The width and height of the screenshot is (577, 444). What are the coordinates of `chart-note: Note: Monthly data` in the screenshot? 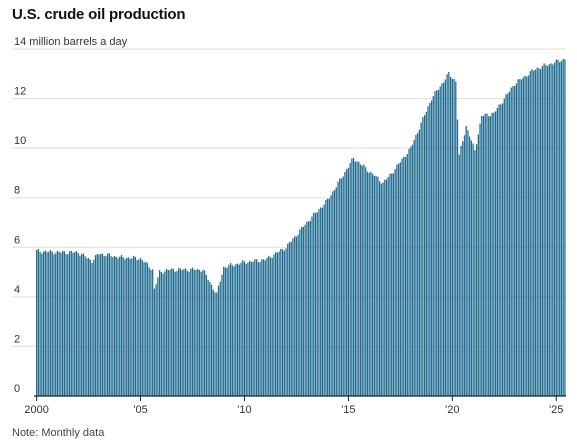 It's located at (58, 433).